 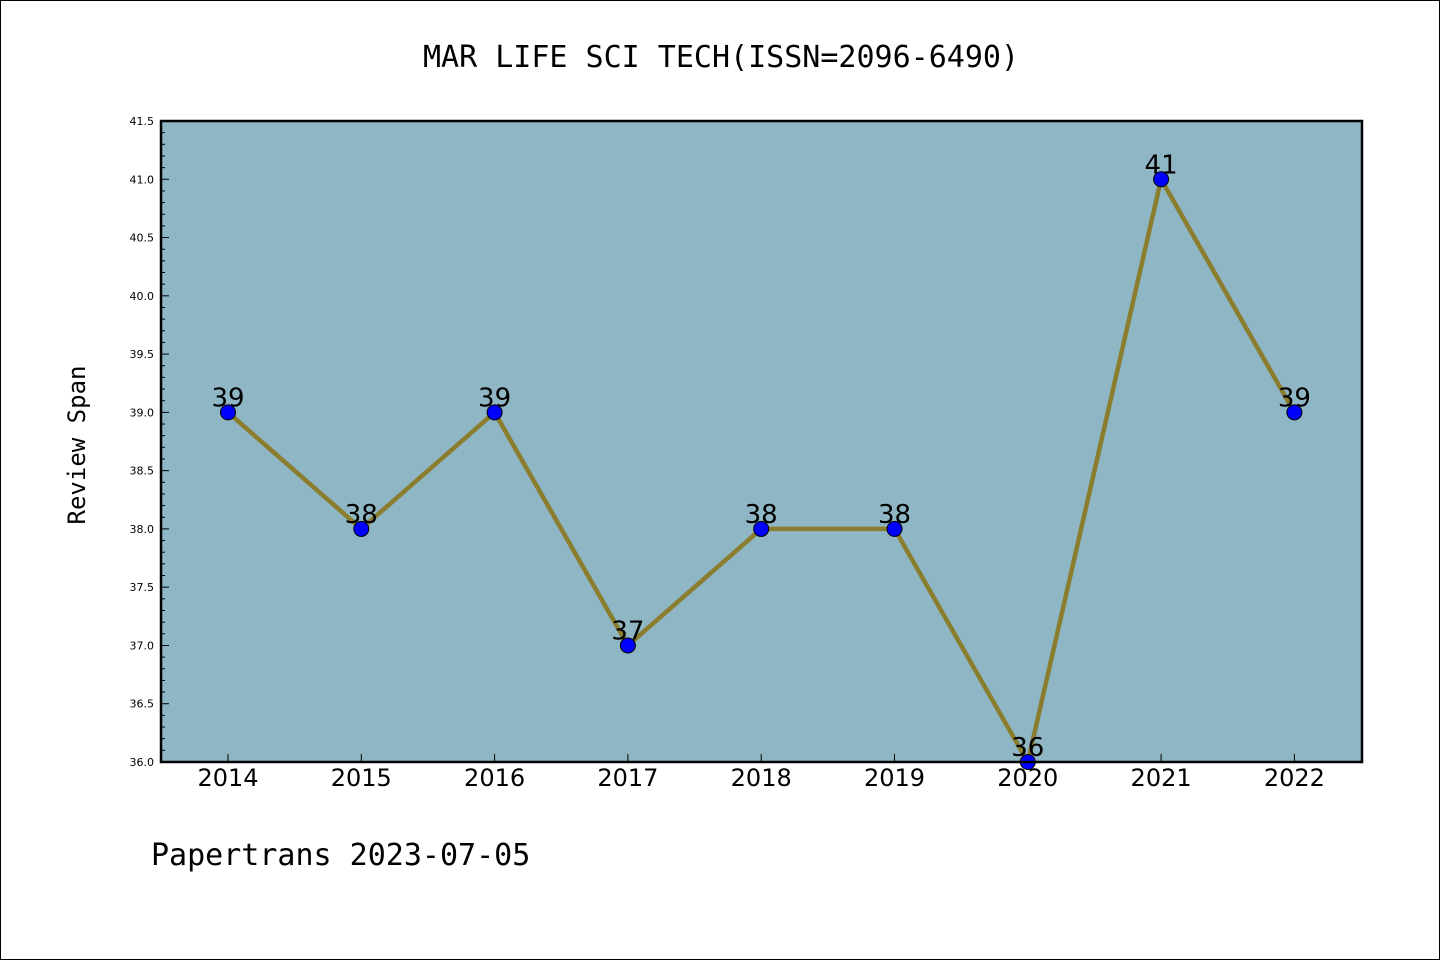 I want to click on y-tick-label: 37.5, so click(x=142, y=587).